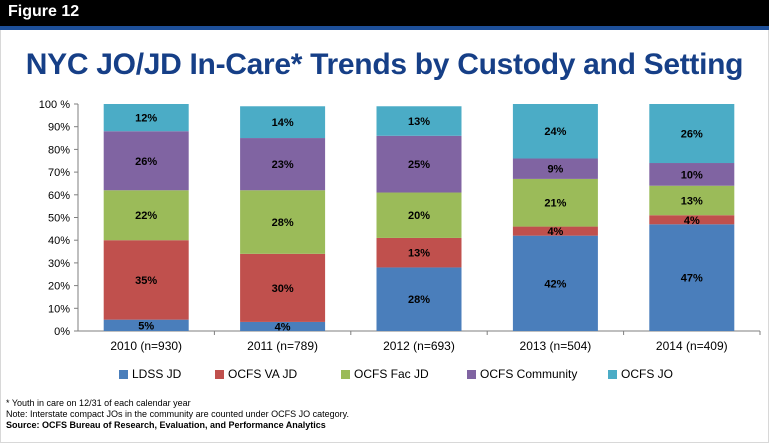 This screenshot has height=443, width=769. I want to click on legend-label: OCFS JO, so click(647, 374).